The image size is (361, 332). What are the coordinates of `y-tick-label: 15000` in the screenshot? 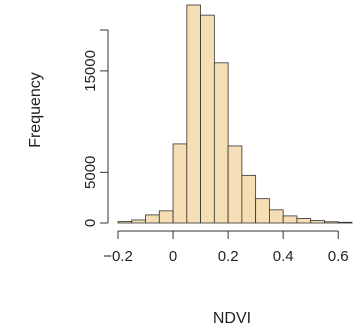 It's located at (90, 71).